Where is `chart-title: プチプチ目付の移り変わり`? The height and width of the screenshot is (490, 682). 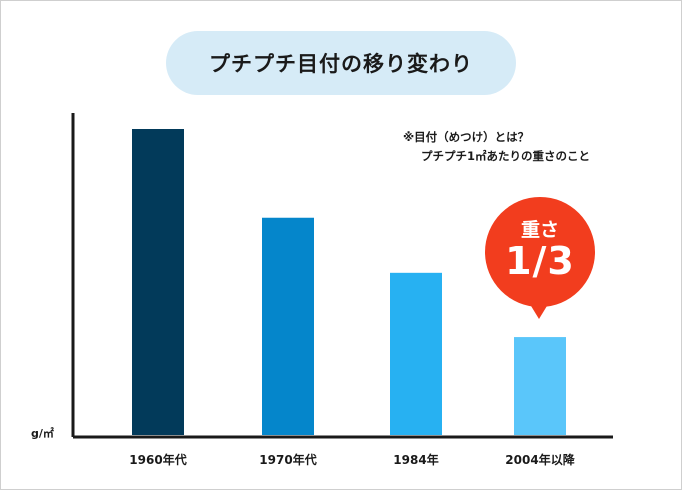 chart-title: プチプチ目付の移り変わり is located at coordinates (341, 63).